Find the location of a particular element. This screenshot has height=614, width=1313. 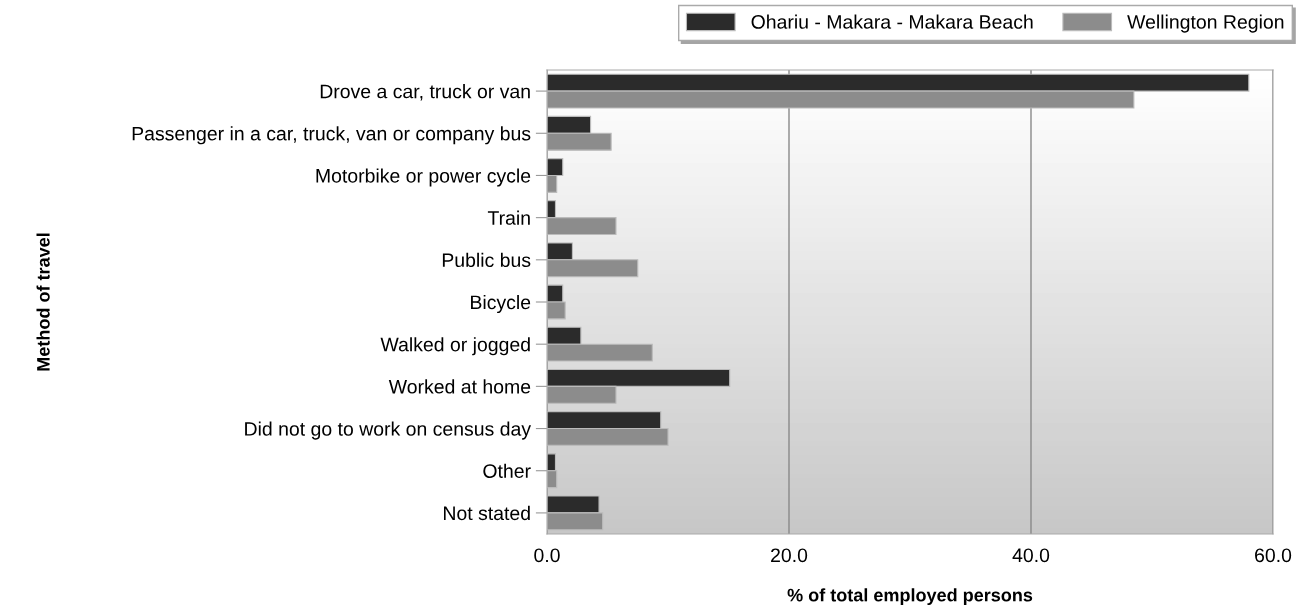

y-tick-label: Other is located at coordinates (507, 470).